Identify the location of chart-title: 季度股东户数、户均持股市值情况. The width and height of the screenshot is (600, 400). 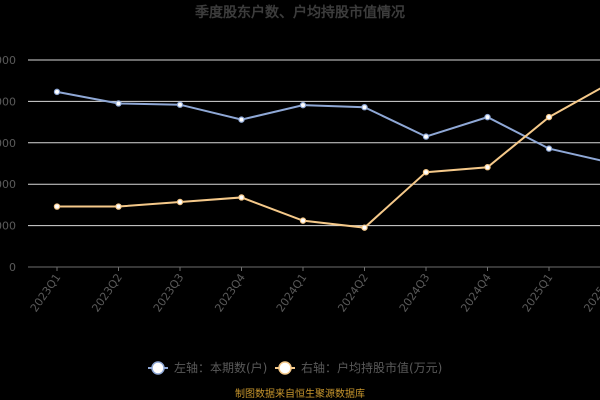
(299, 12).